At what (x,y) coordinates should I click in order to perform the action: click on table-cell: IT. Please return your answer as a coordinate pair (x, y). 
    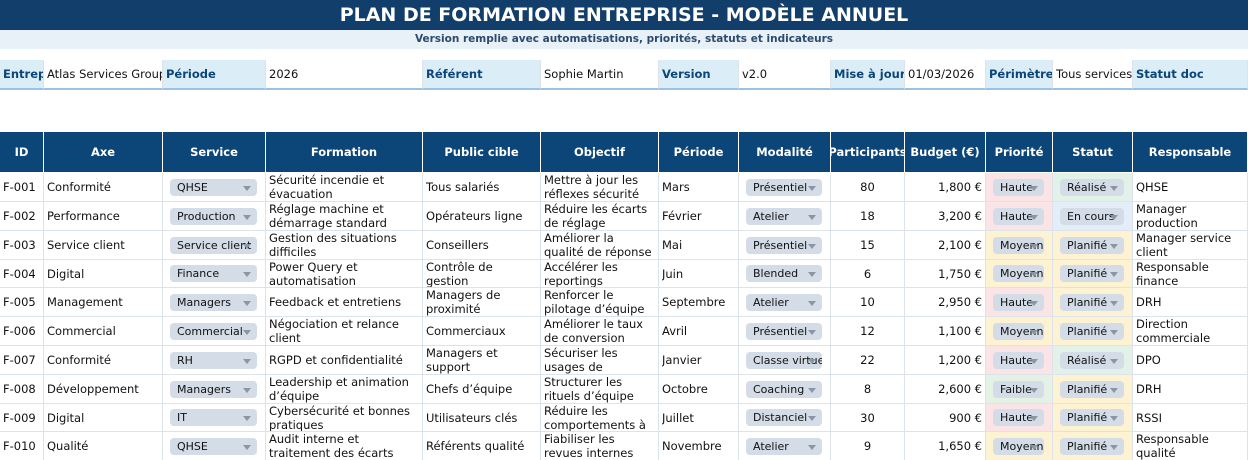
    Looking at the image, I should click on (214, 418).